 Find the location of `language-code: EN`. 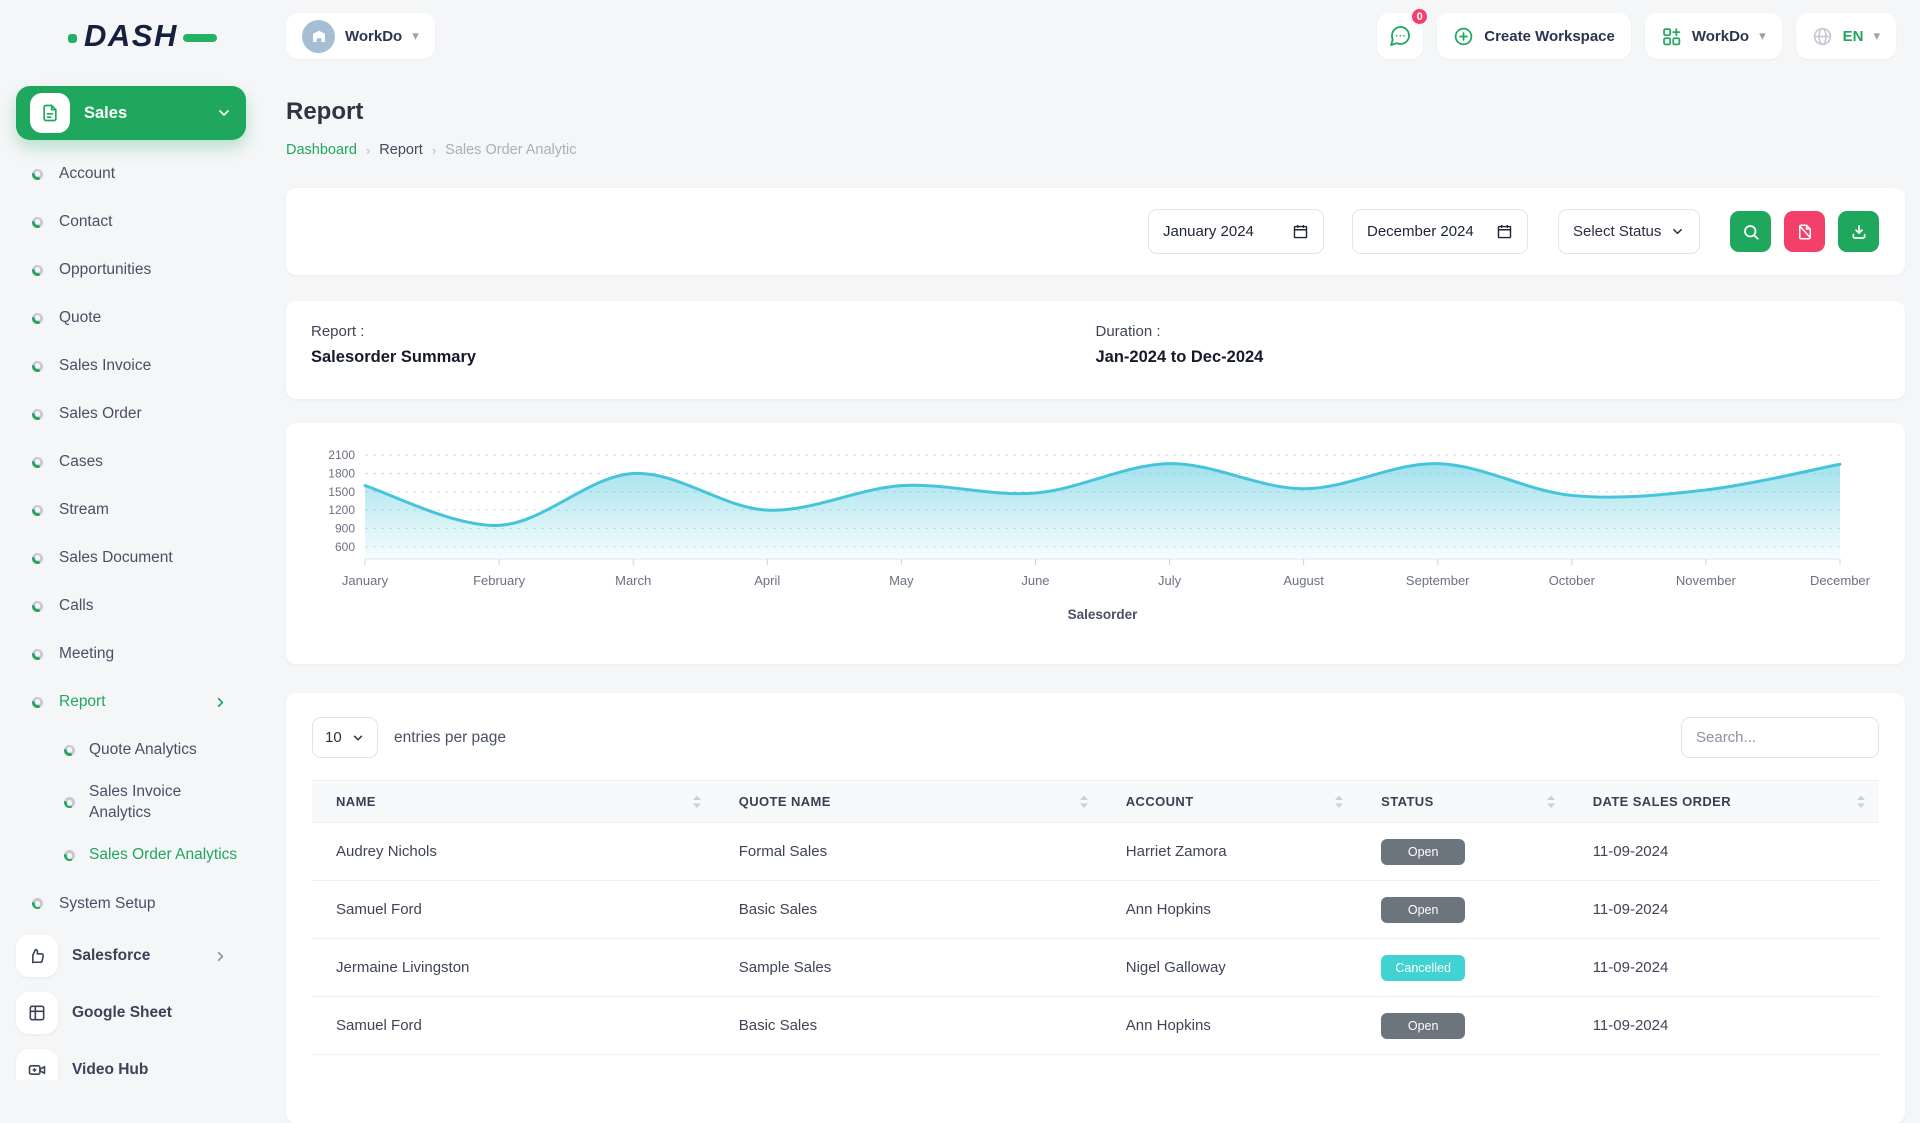

language-code: EN is located at coordinates (1853, 36).